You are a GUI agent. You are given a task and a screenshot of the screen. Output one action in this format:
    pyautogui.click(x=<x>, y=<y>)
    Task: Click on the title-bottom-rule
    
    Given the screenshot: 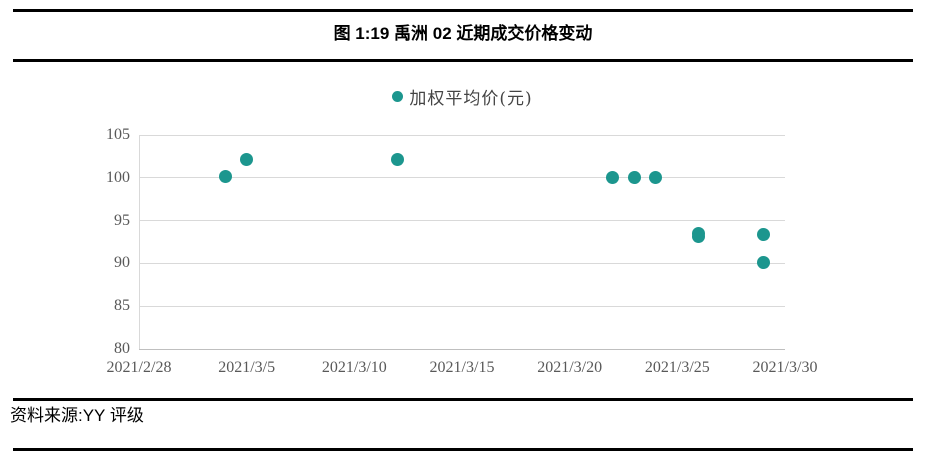 What is the action you would take?
    pyautogui.click(x=463, y=60)
    